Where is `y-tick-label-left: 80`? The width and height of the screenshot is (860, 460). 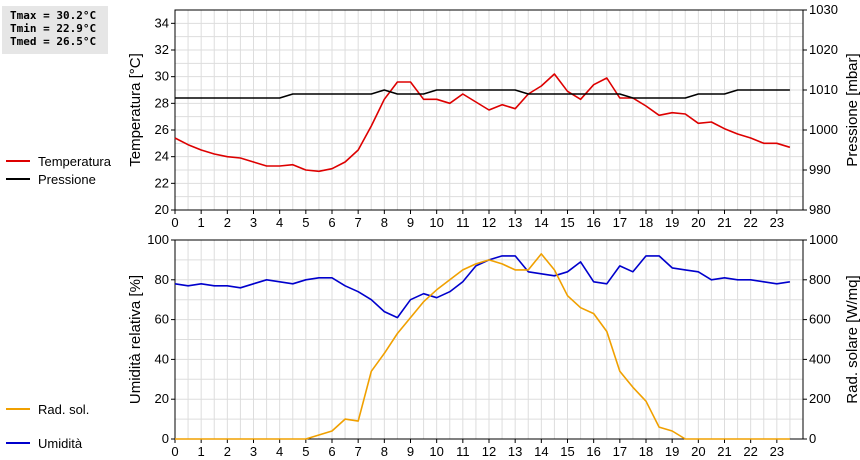
y-tick-label-left: 80 is located at coordinates (162, 279).